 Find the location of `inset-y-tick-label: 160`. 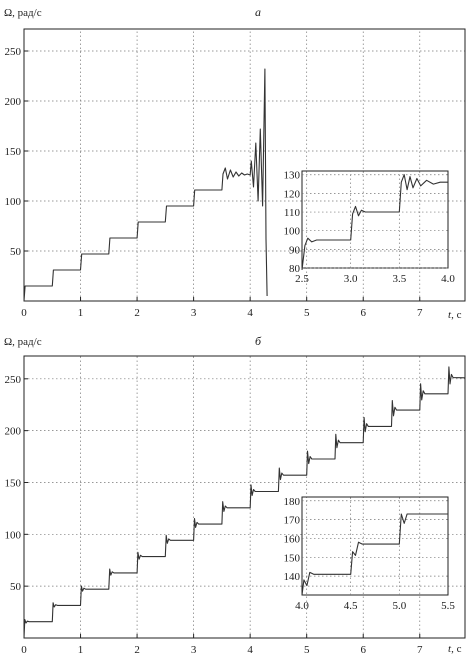

inset-y-tick-label: 160 is located at coordinates (292, 539).